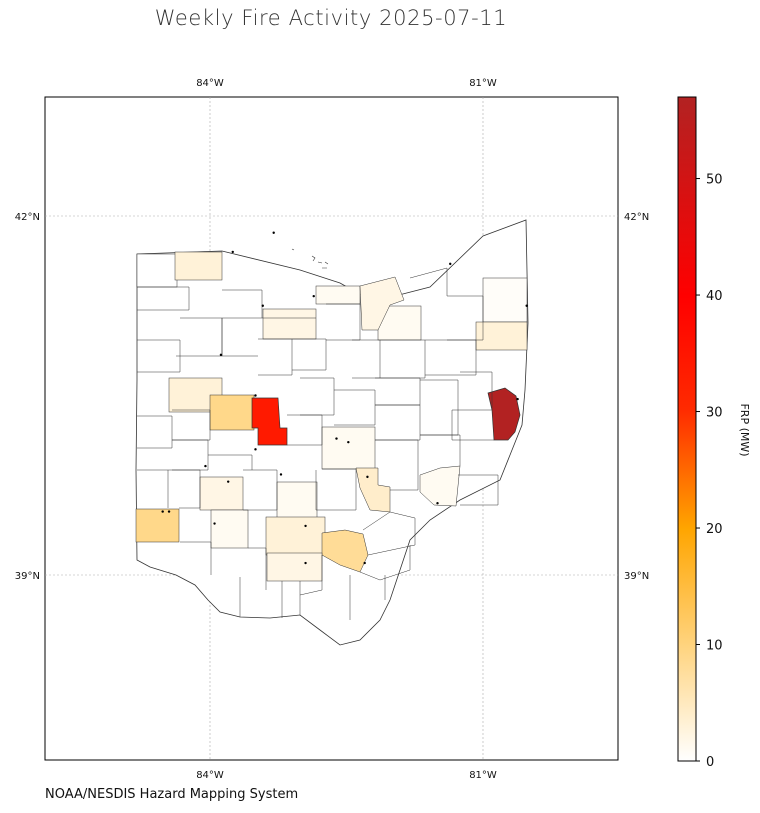 Image resolution: width=760 pixels, height=813 pixels. Describe the element at coordinates (27, 576) in the screenshot. I see `lat-tick-left-1: 39°N` at that location.